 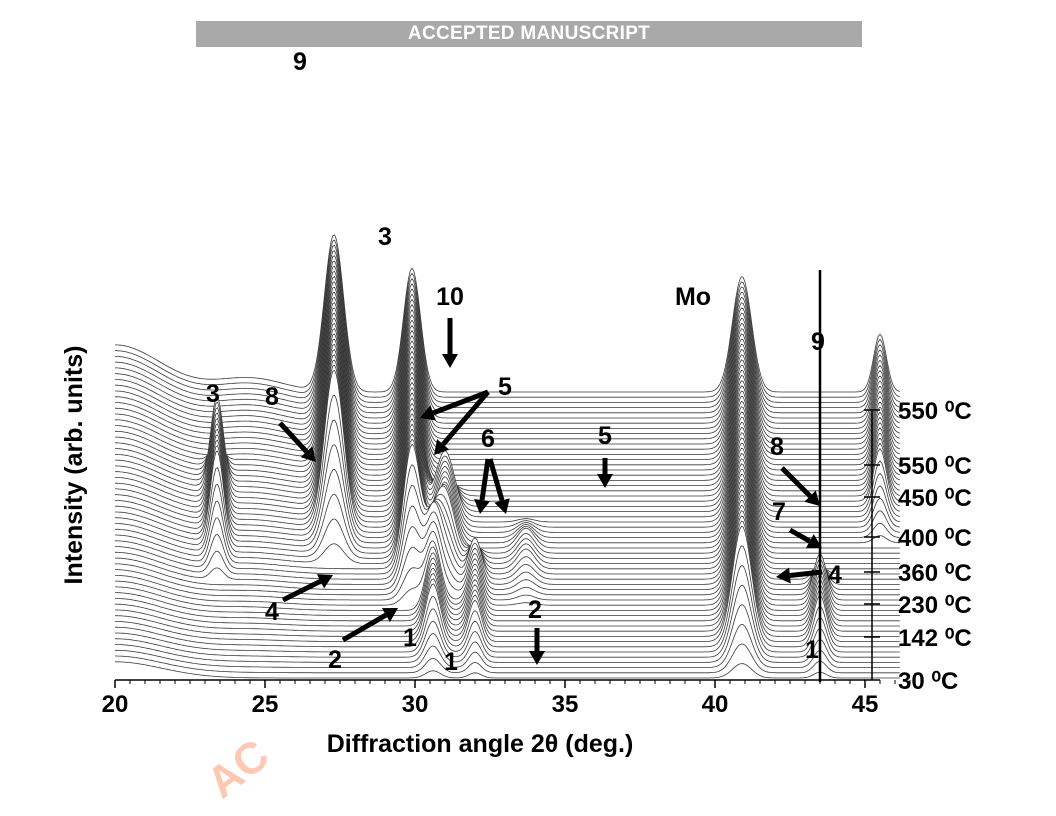 I want to click on y-axis-title: Intensity (arb. units), so click(x=74, y=465).